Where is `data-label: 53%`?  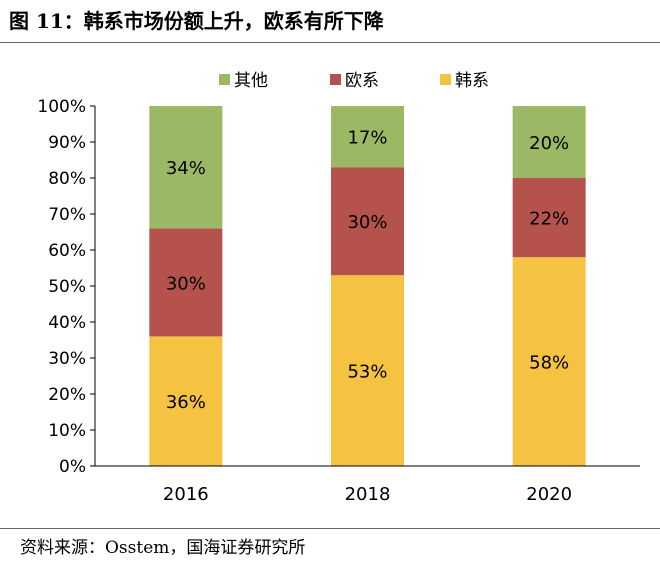
data-label: 53% is located at coordinates (367, 372).